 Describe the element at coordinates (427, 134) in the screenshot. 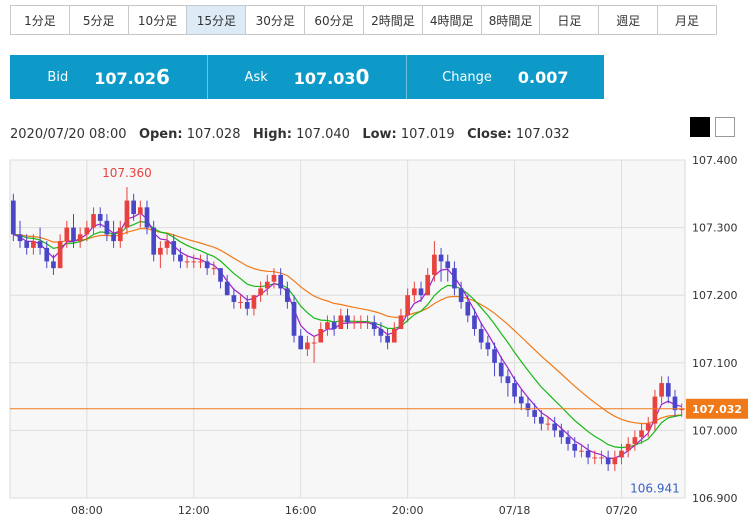

I see `low-value: 107.019` at that location.